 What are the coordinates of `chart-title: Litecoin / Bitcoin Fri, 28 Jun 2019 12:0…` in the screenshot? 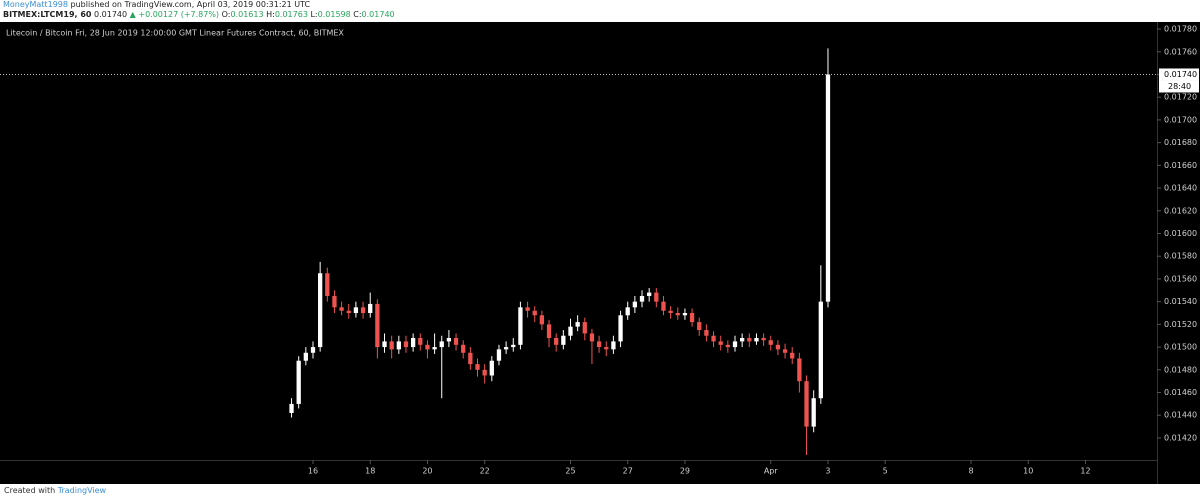 It's located at (175, 33).